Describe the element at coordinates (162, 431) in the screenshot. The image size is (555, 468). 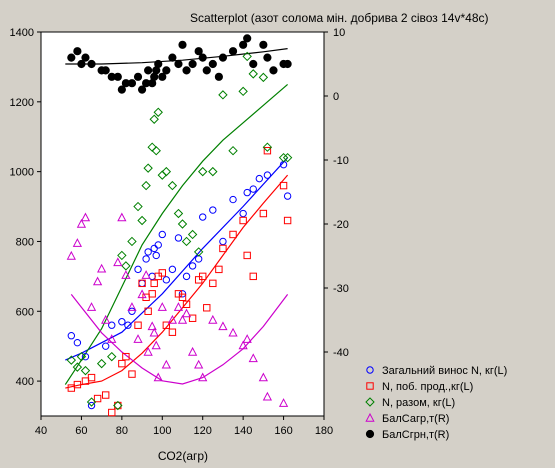
I see `x-tick-label: 100` at that location.